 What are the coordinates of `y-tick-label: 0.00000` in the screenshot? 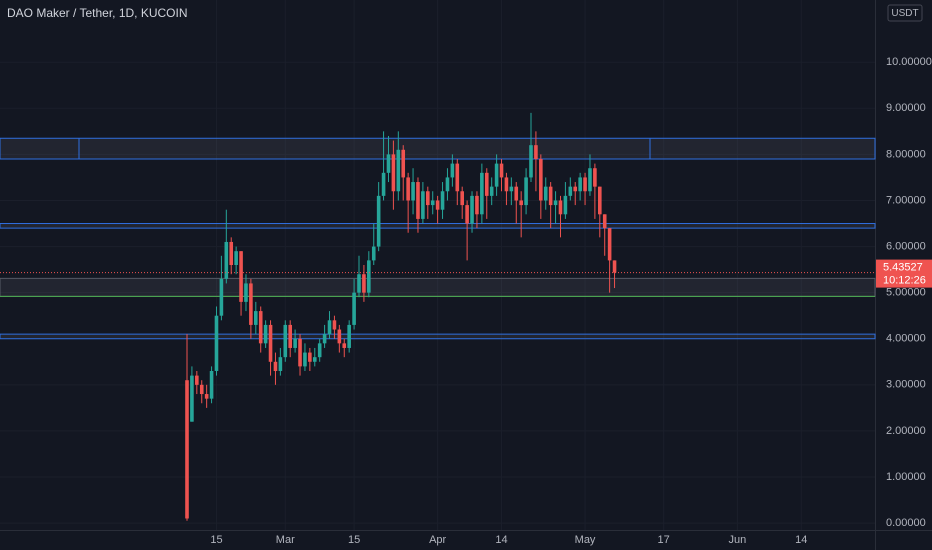 It's located at (906, 523).